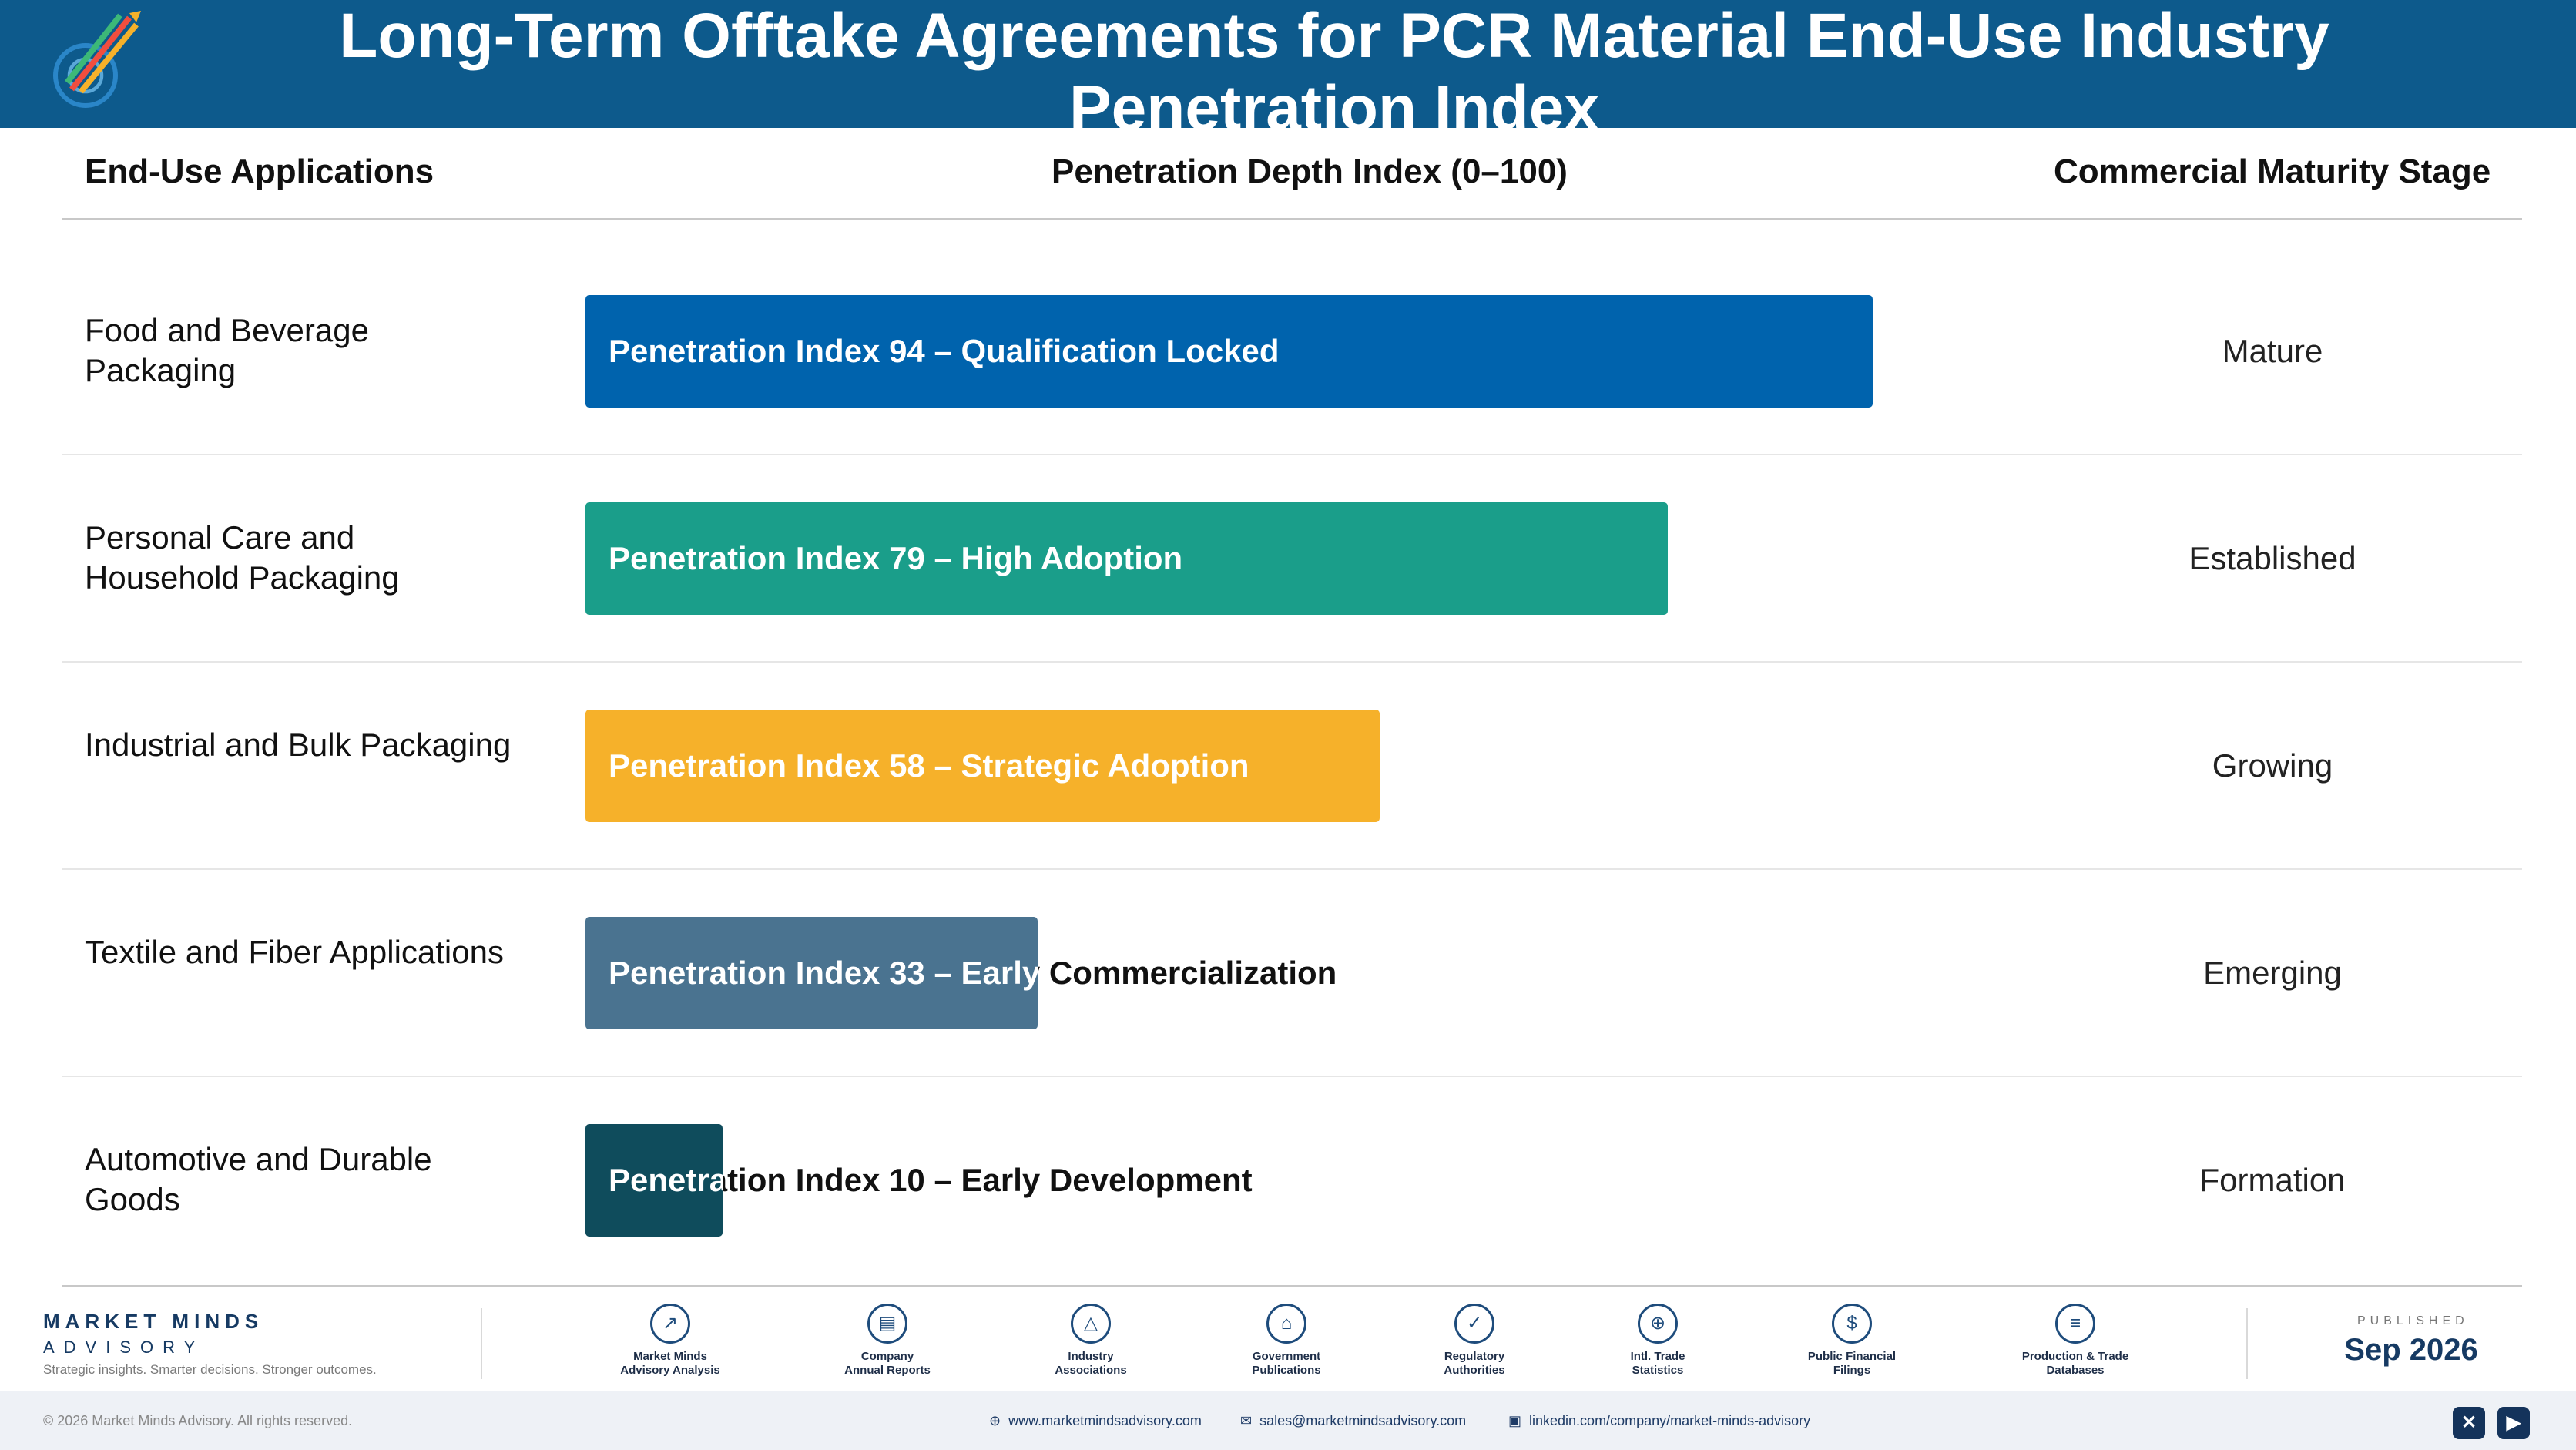  Describe the element at coordinates (1105, 1420) in the screenshot. I see `website-text: www.marketmindsadvisory.com` at that location.